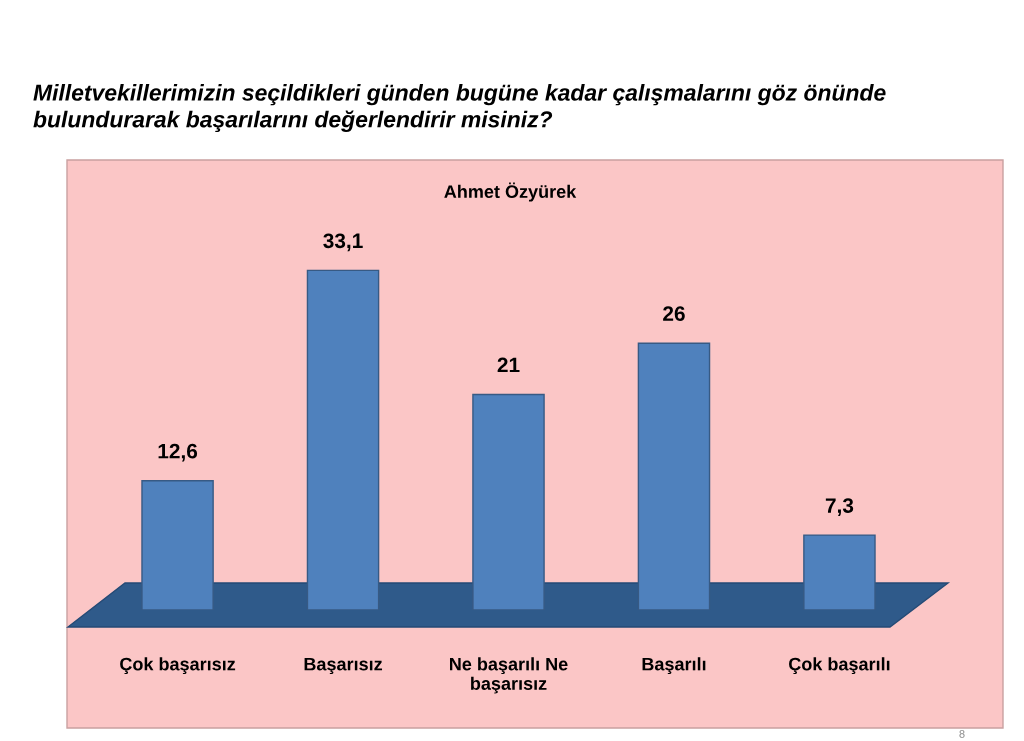  Describe the element at coordinates (839, 666) in the screenshot. I see `x-tick-label: Çok başarılı` at that location.